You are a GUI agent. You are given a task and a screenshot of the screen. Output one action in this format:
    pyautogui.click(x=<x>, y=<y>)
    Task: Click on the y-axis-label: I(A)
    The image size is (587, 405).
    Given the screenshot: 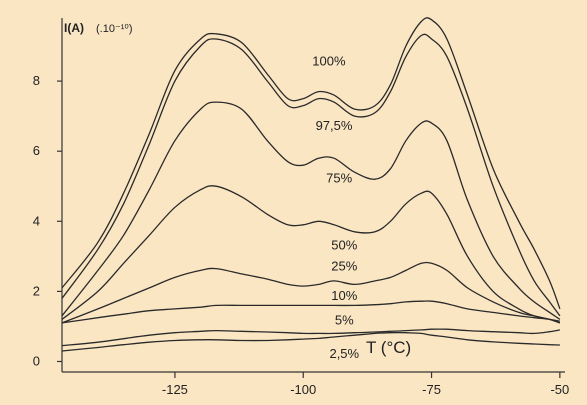 What is the action you would take?
    pyautogui.click(x=74, y=28)
    